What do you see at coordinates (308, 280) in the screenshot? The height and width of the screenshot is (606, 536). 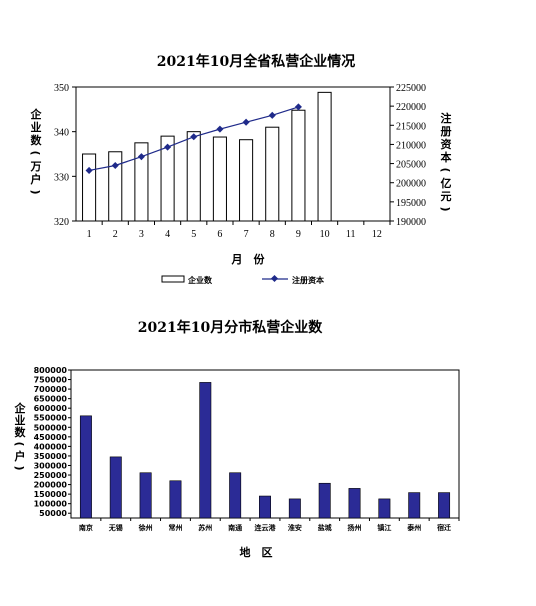 I see `legend-line-label: 注册资本` at bounding box center [308, 280].